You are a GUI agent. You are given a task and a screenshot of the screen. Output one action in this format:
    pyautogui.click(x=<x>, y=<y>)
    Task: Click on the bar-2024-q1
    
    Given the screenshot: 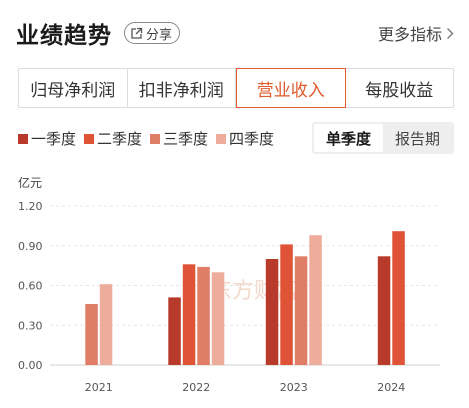 What is the action you would take?
    pyautogui.click(x=384, y=310)
    